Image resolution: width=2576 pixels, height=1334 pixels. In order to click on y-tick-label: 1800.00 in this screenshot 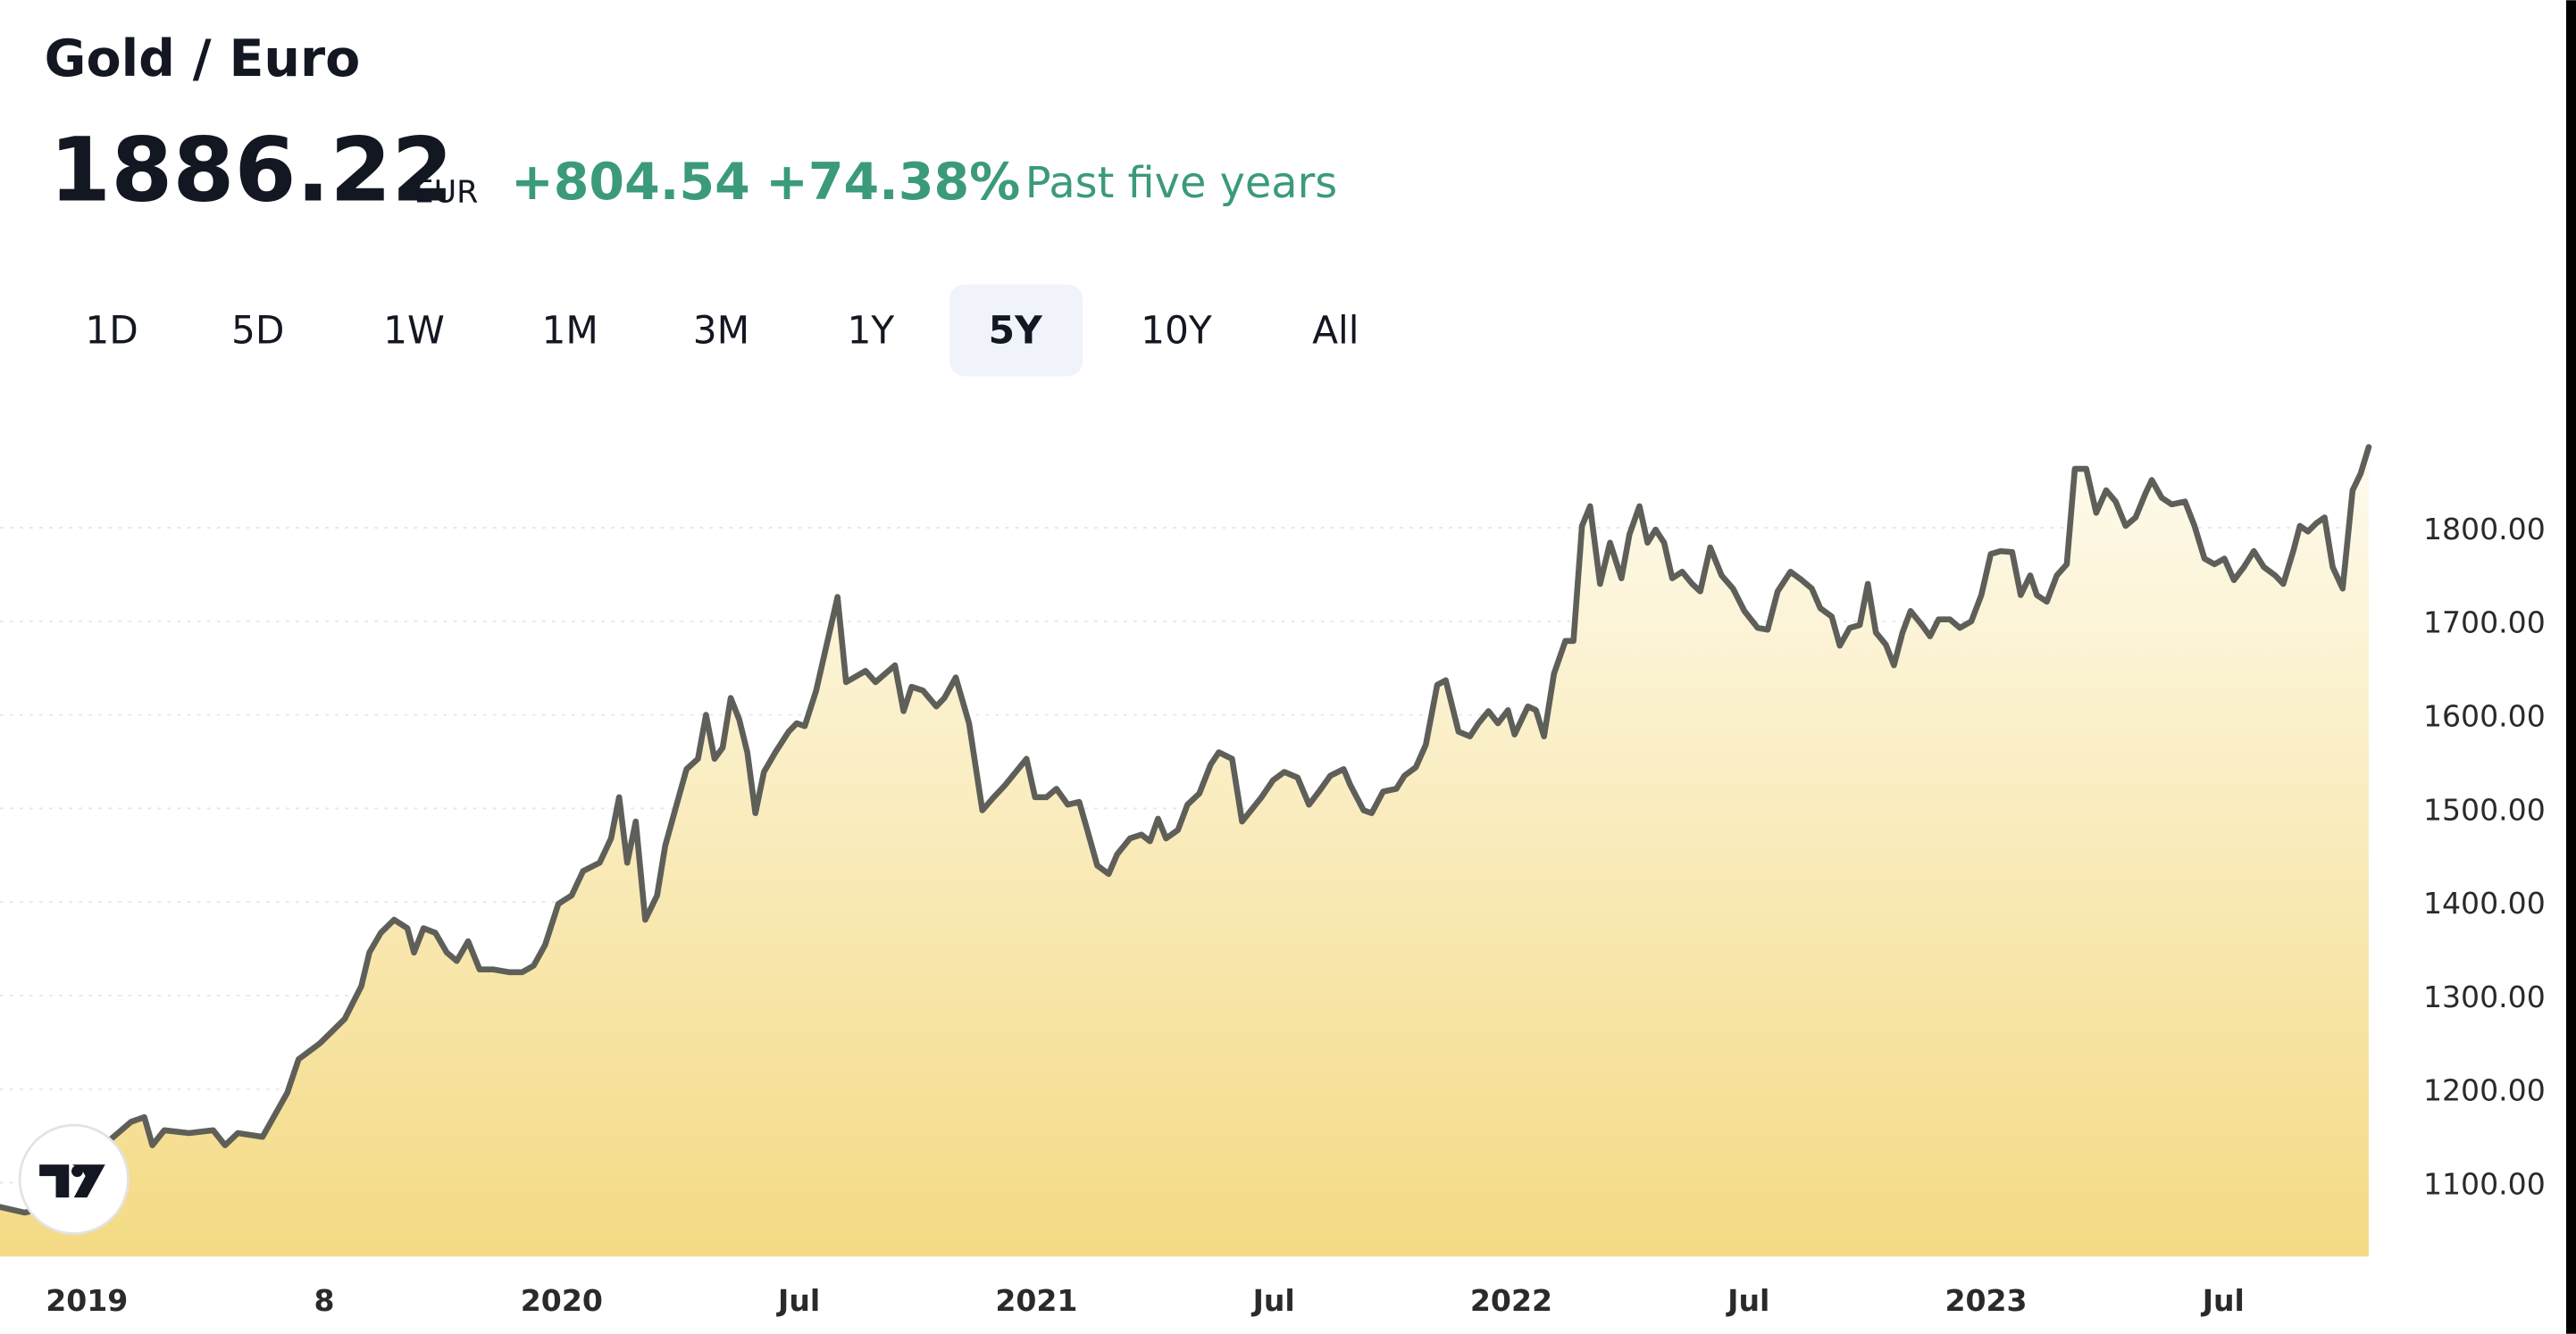, I will do `click(2485, 529)`.